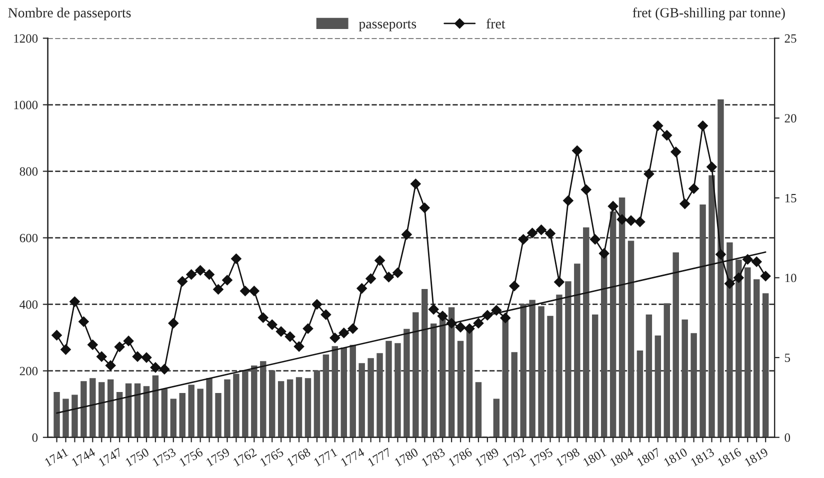 The height and width of the screenshot is (478, 824). Describe the element at coordinates (594, 457) in the screenshot. I see `x-tick-label: 1801` at that location.